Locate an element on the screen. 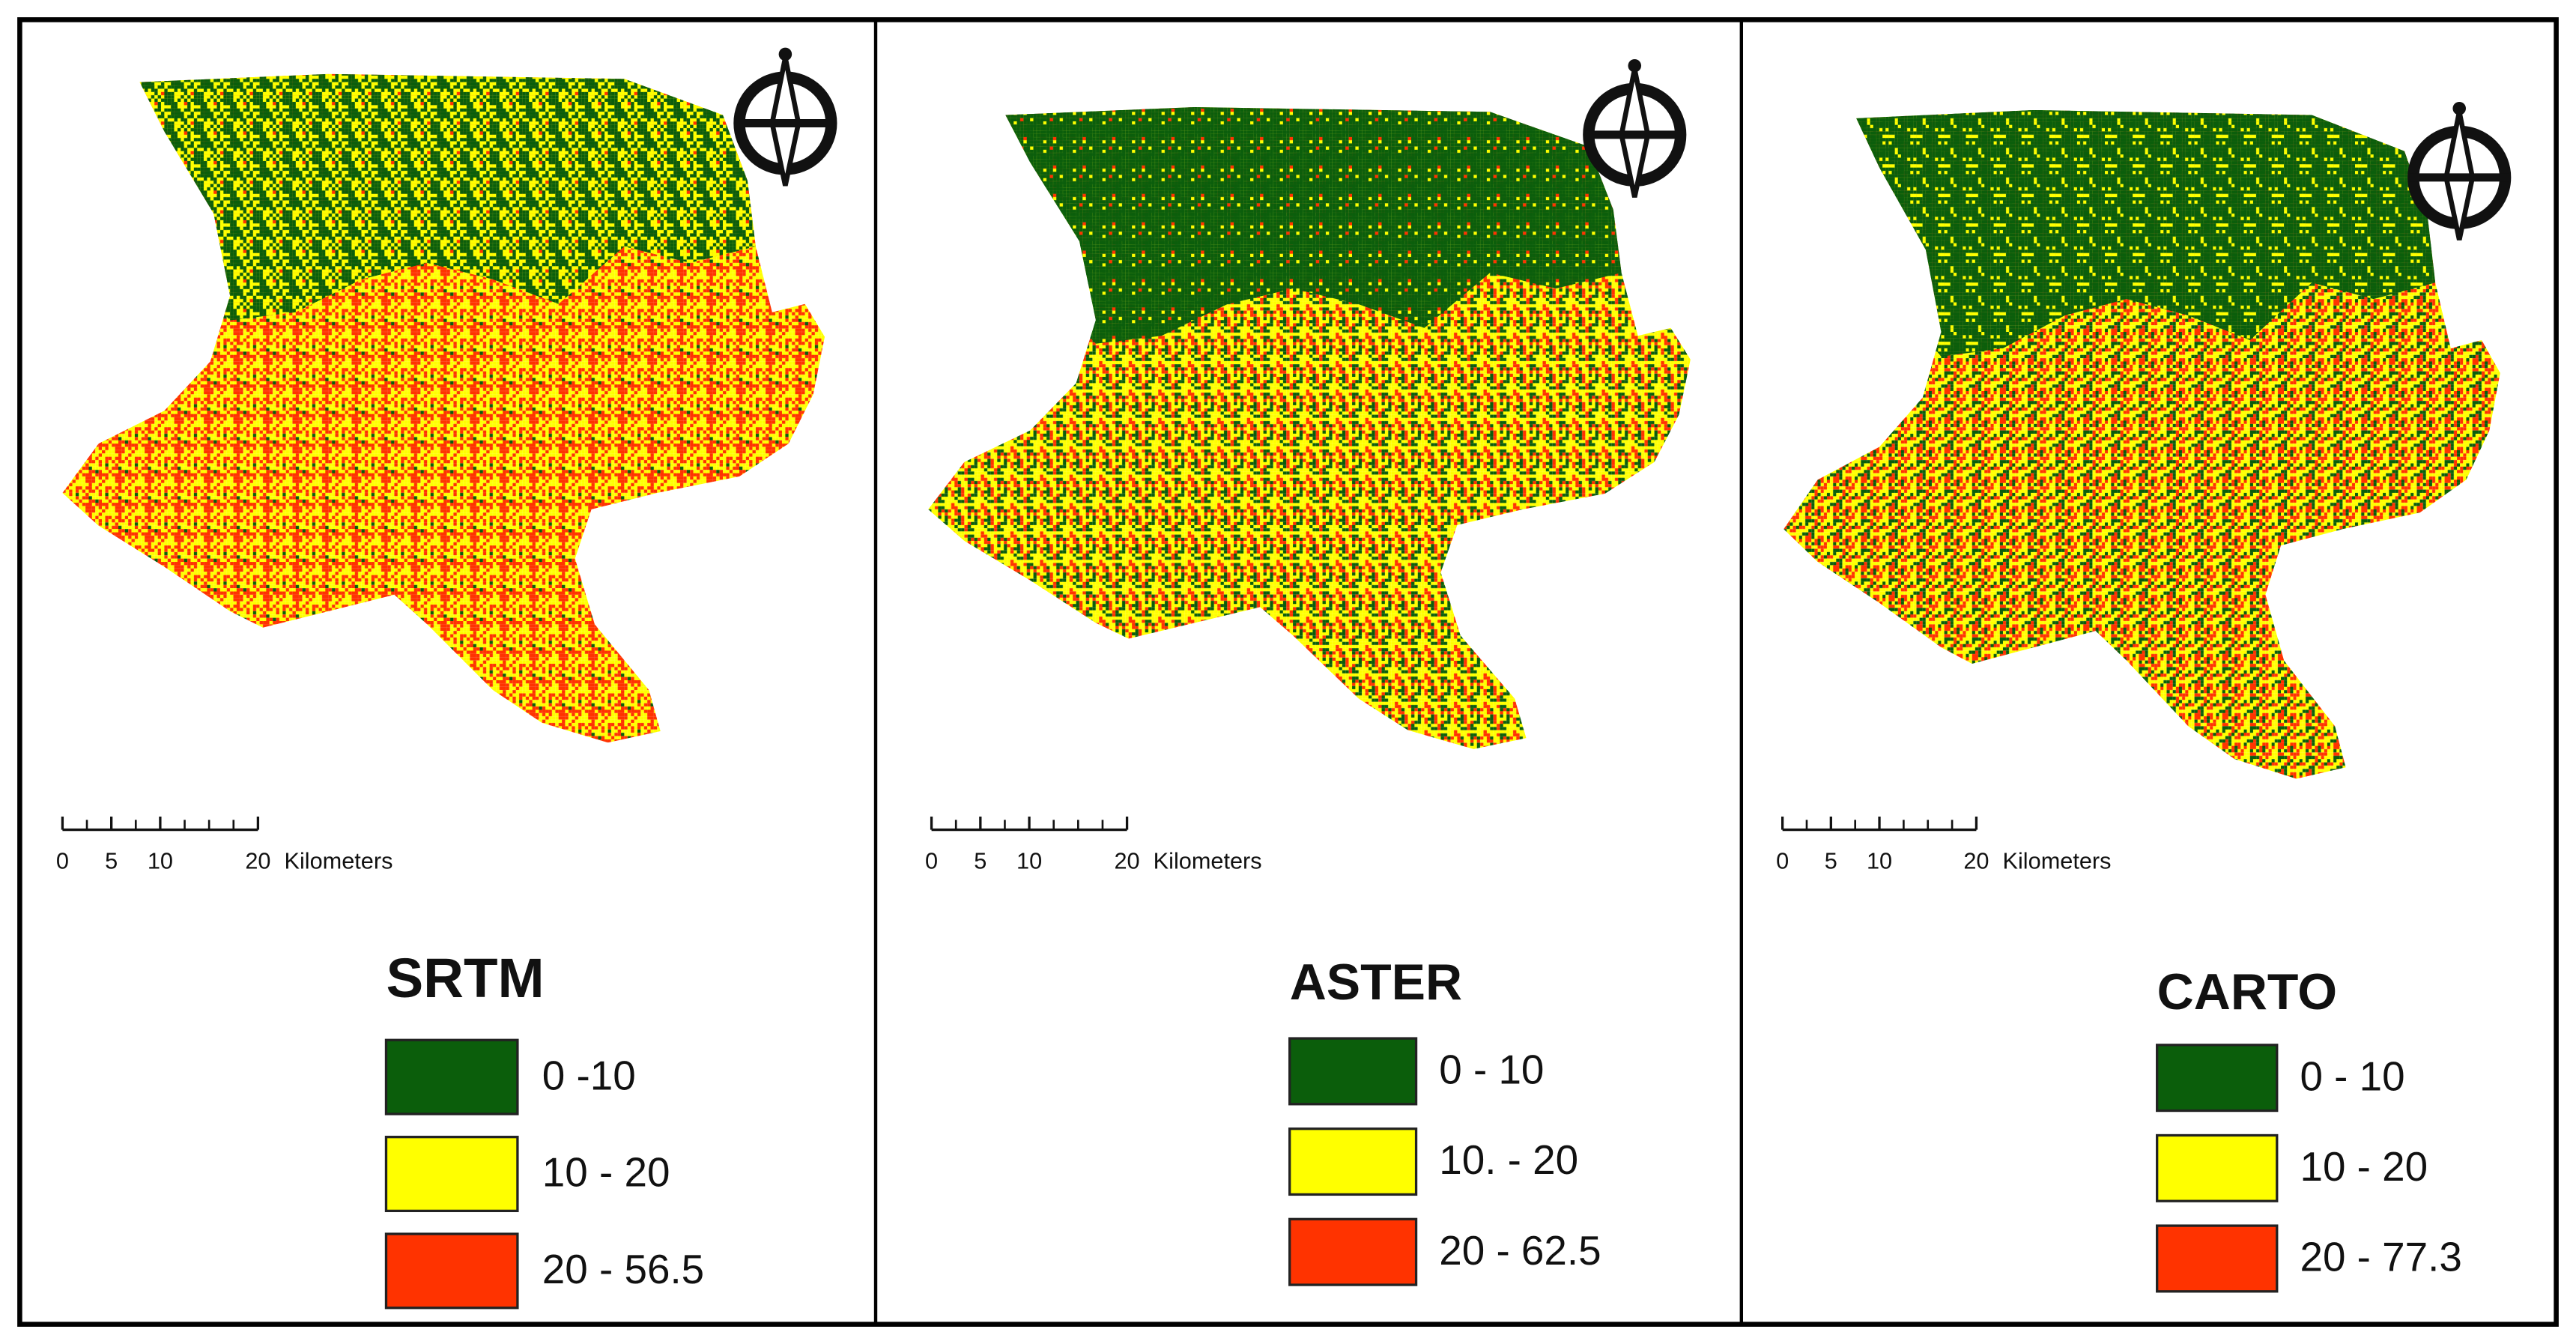 This screenshot has height=1344, width=2576. legend-label: 20 - 56.5 is located at coordinates (623, 1269).